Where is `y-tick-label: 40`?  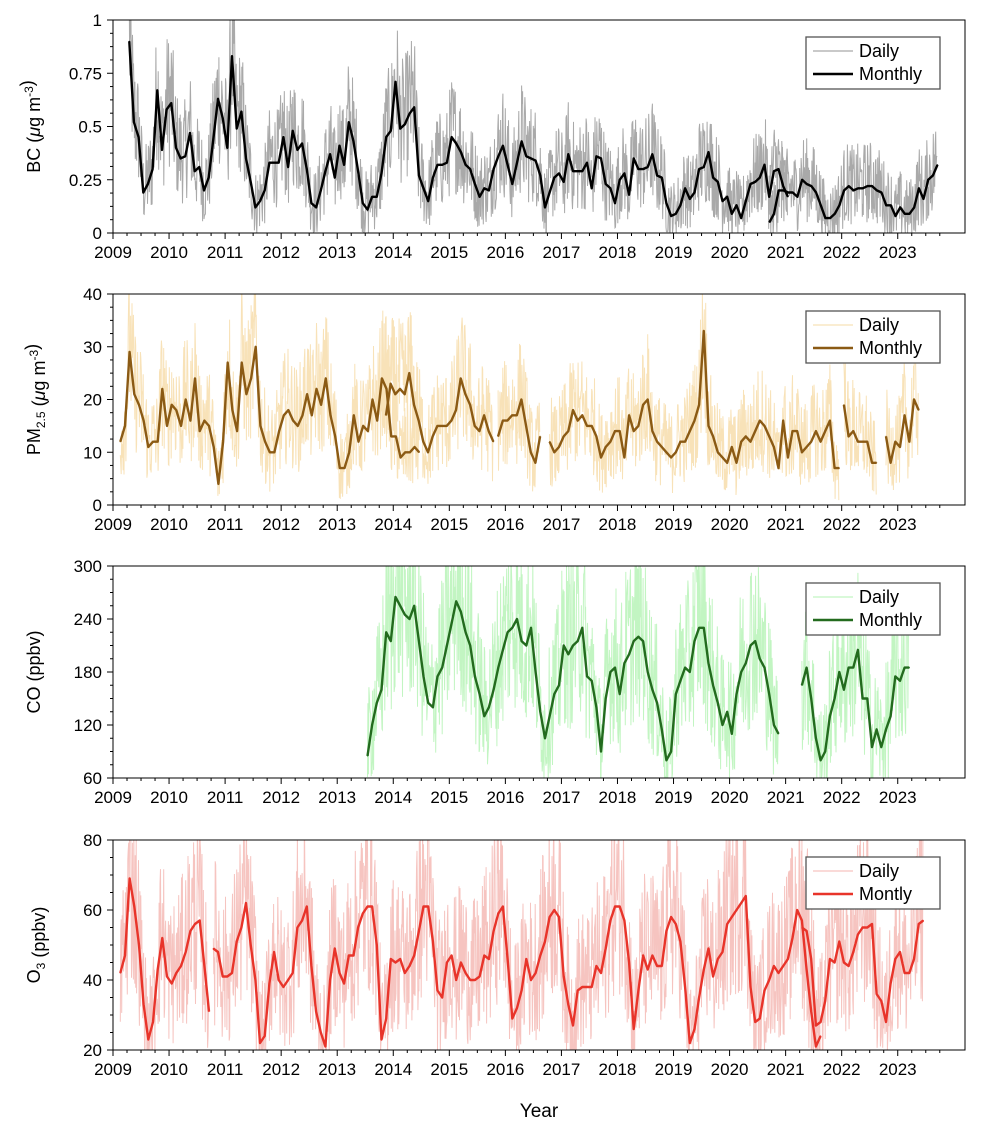 y-tick-label: 40 is located at coordinates (92, 294).